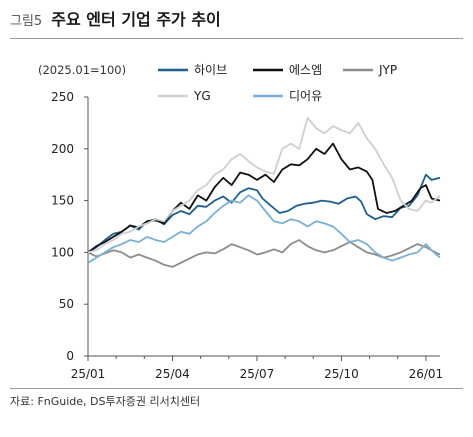  Describe the element at coordinates (105, 401) in the screenshot. I see `source-note: 자료: FnGuide, DS투자증권 리서치센터` at that location.